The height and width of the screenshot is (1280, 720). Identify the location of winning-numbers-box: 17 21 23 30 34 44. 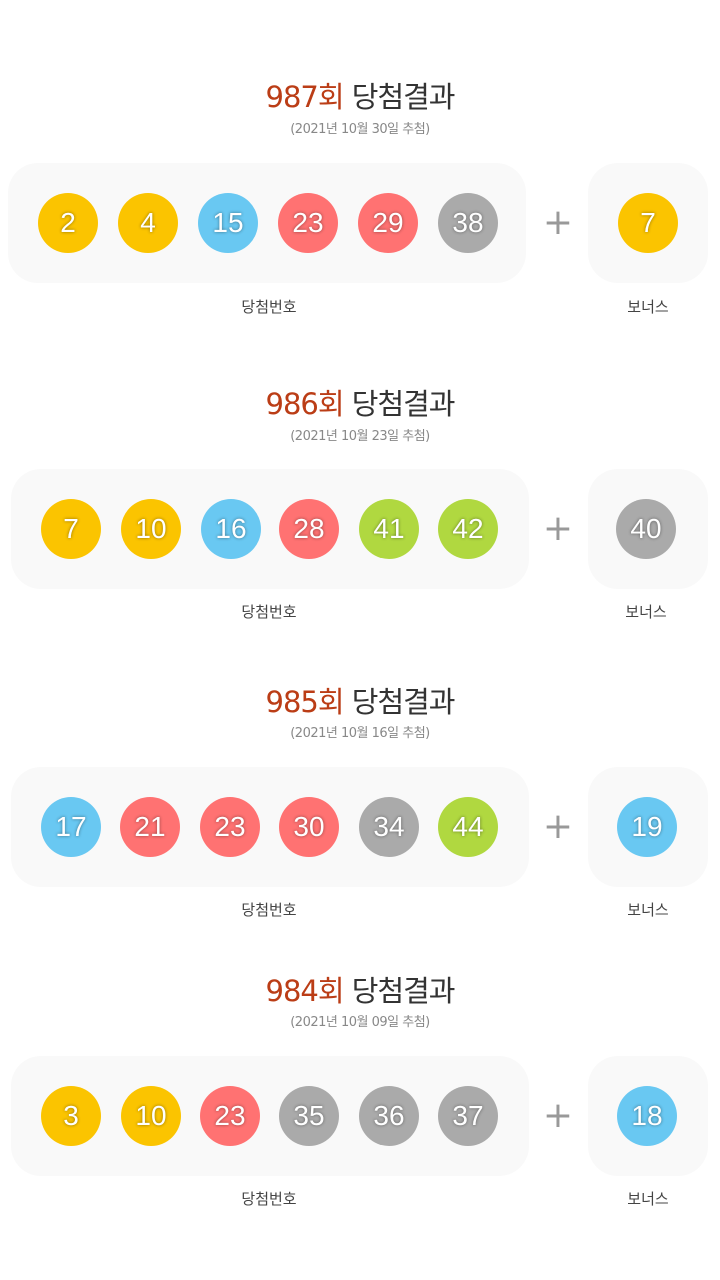
(270, 827).